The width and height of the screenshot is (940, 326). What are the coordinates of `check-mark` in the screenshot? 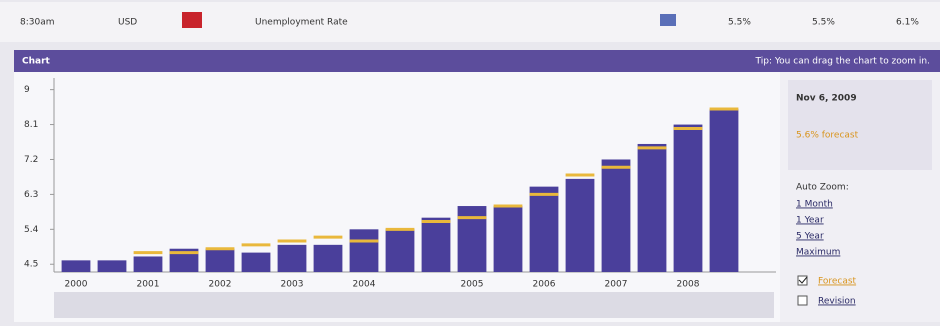 It's located at (803, 280).